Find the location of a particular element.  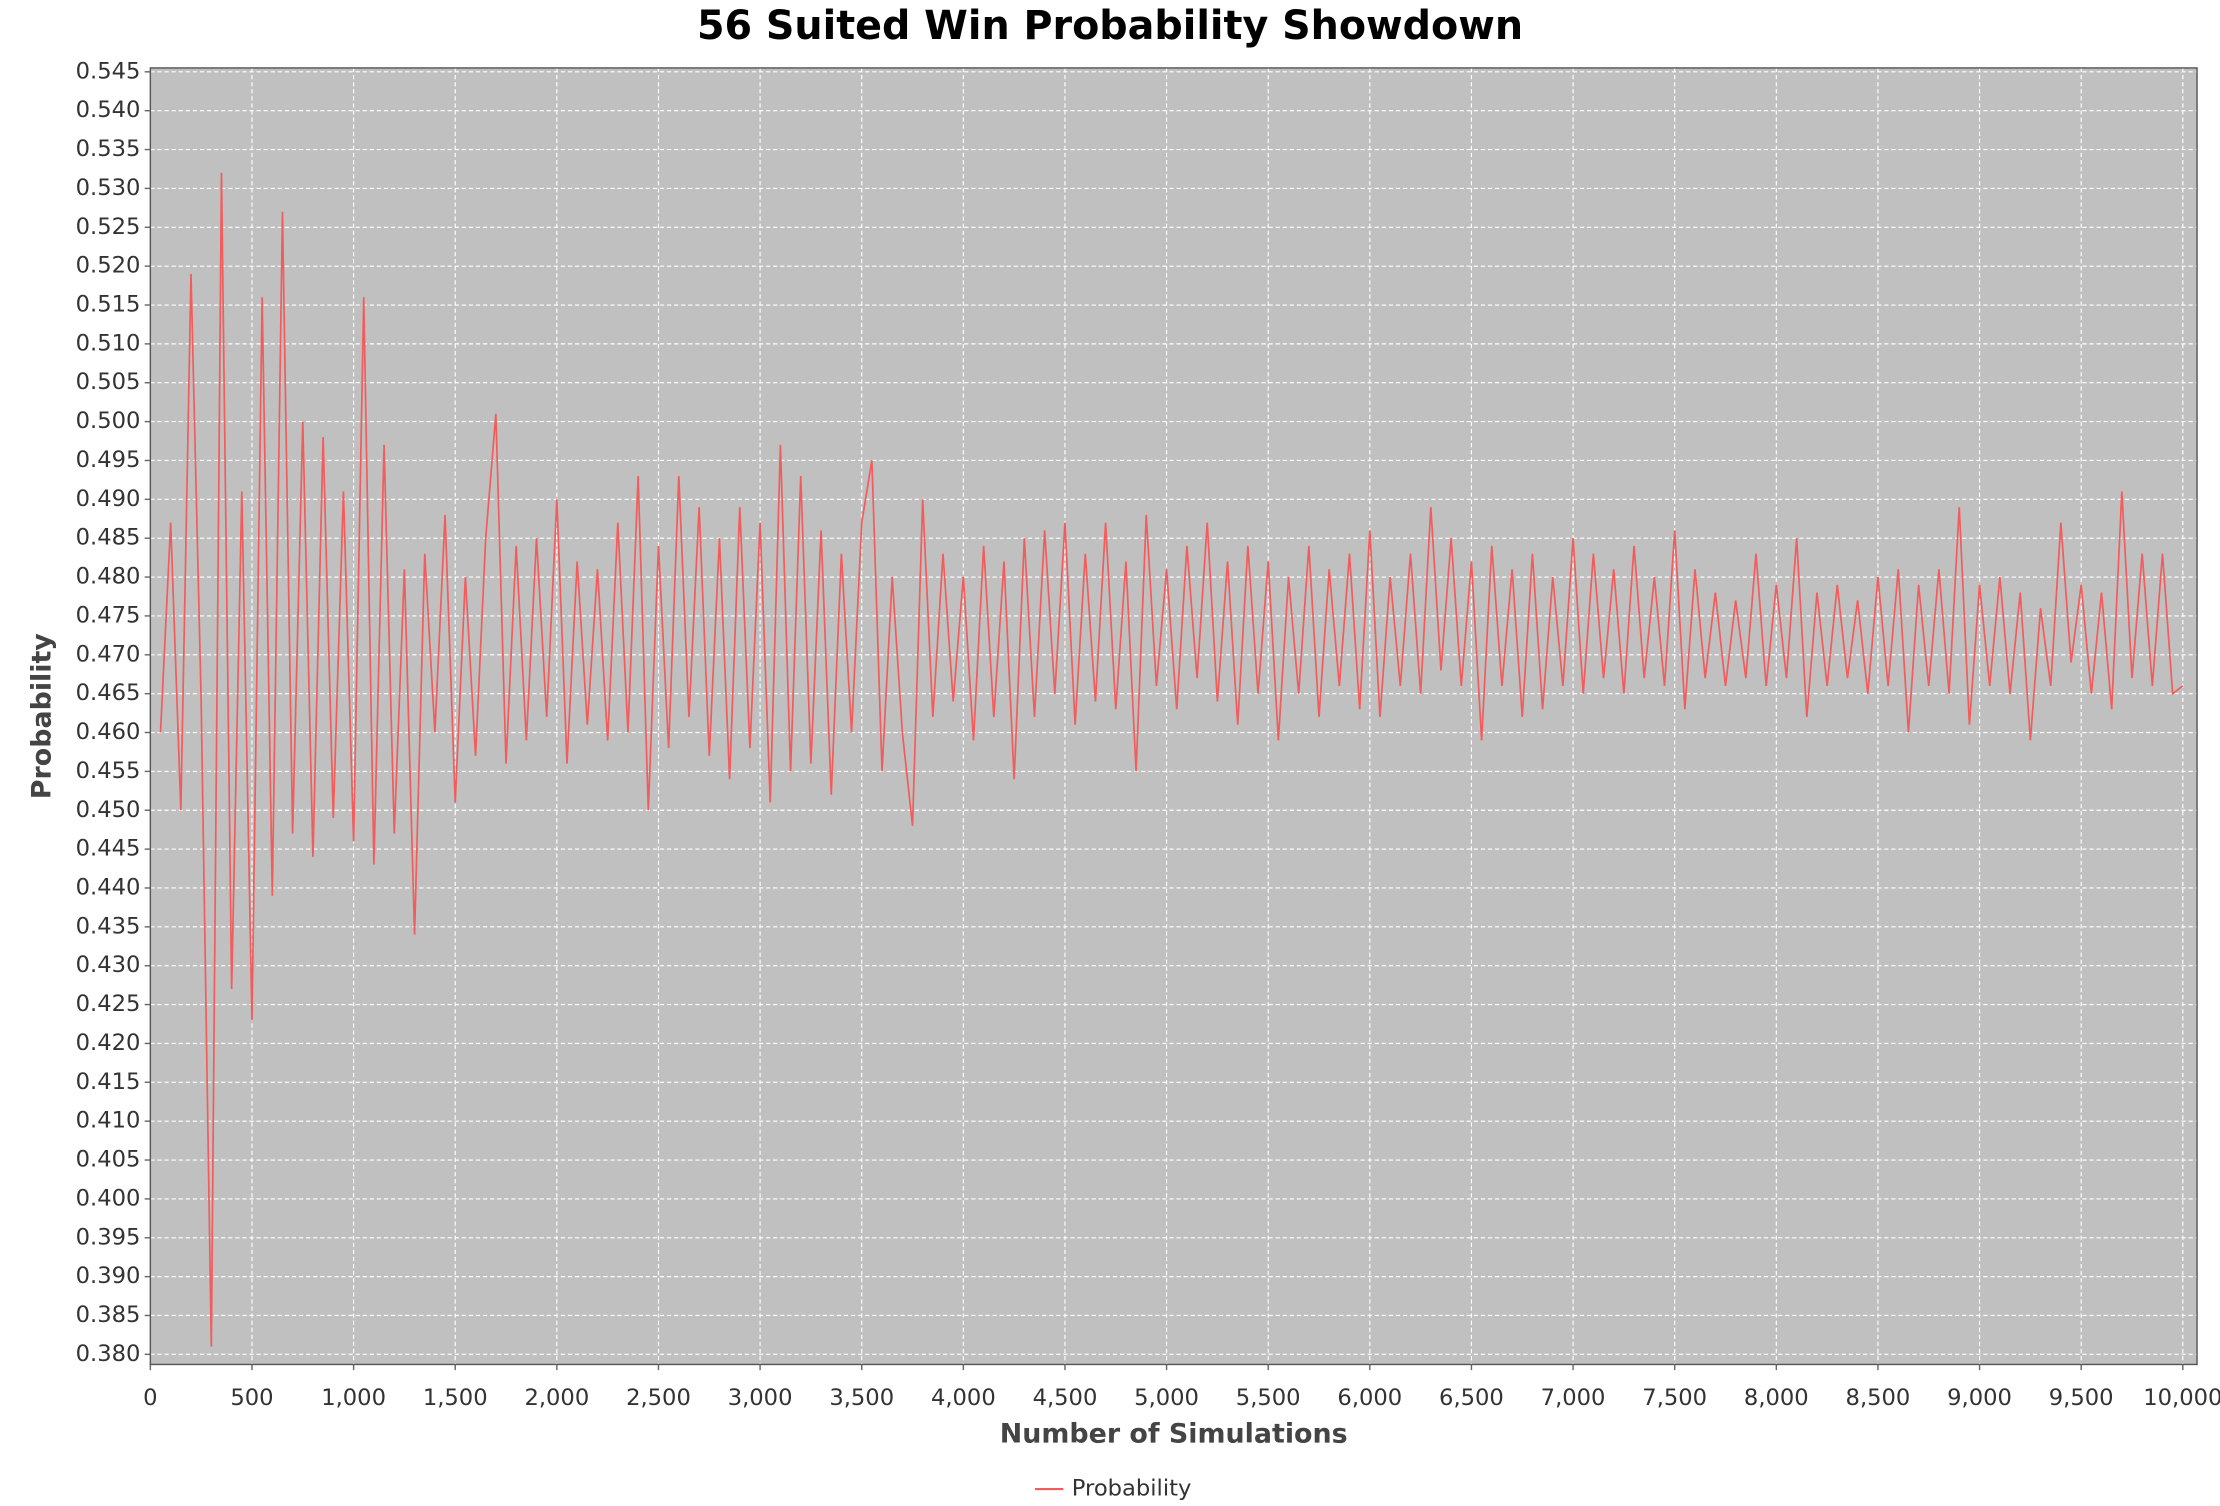

y-tick-label: 0.400 is located at coordinates (108, 1198).